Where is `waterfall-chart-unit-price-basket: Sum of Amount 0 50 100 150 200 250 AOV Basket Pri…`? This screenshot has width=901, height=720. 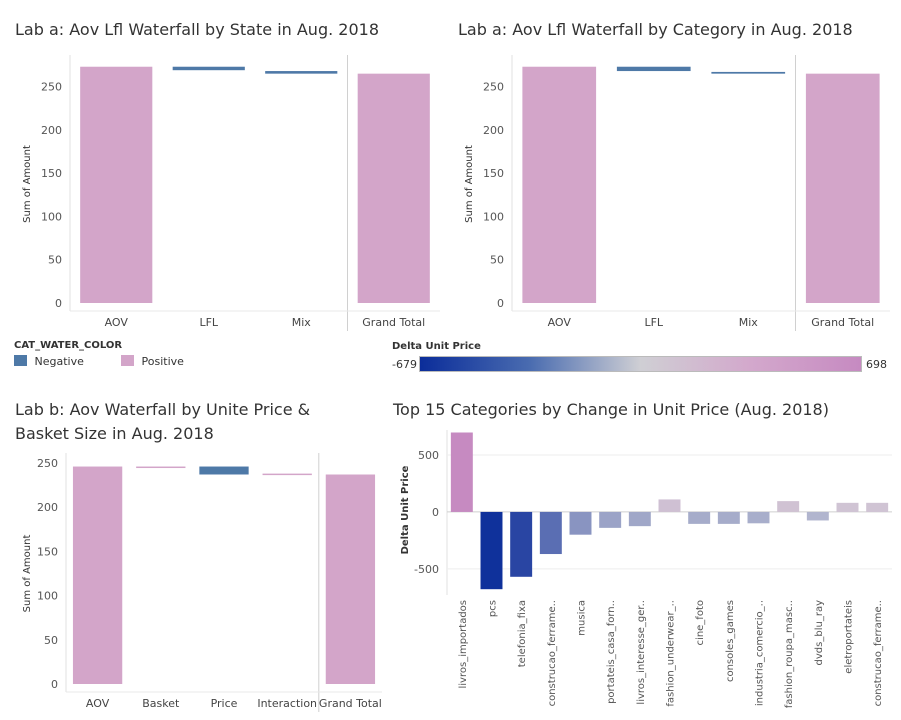 waterfall-chart-unit-price-basket: Sum of Amount 0 50 100 150 200 250 AOV Basket Pri… is located at coordinates (202, 582).